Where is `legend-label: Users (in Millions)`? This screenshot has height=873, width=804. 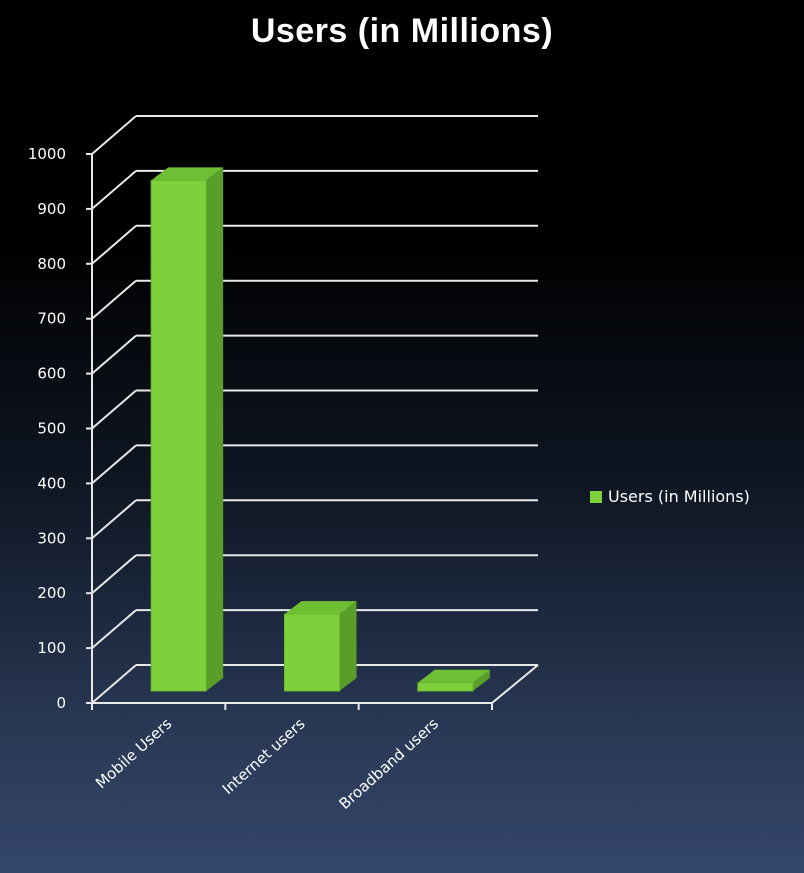
legend-label: Users (in Millions) is located at coordinates (679, 496).